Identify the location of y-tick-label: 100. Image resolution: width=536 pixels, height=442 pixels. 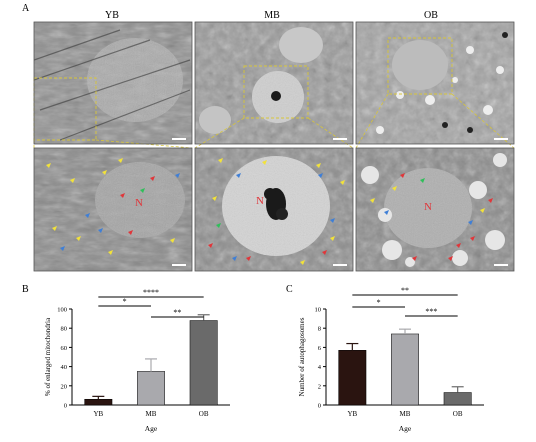
(62, 310).